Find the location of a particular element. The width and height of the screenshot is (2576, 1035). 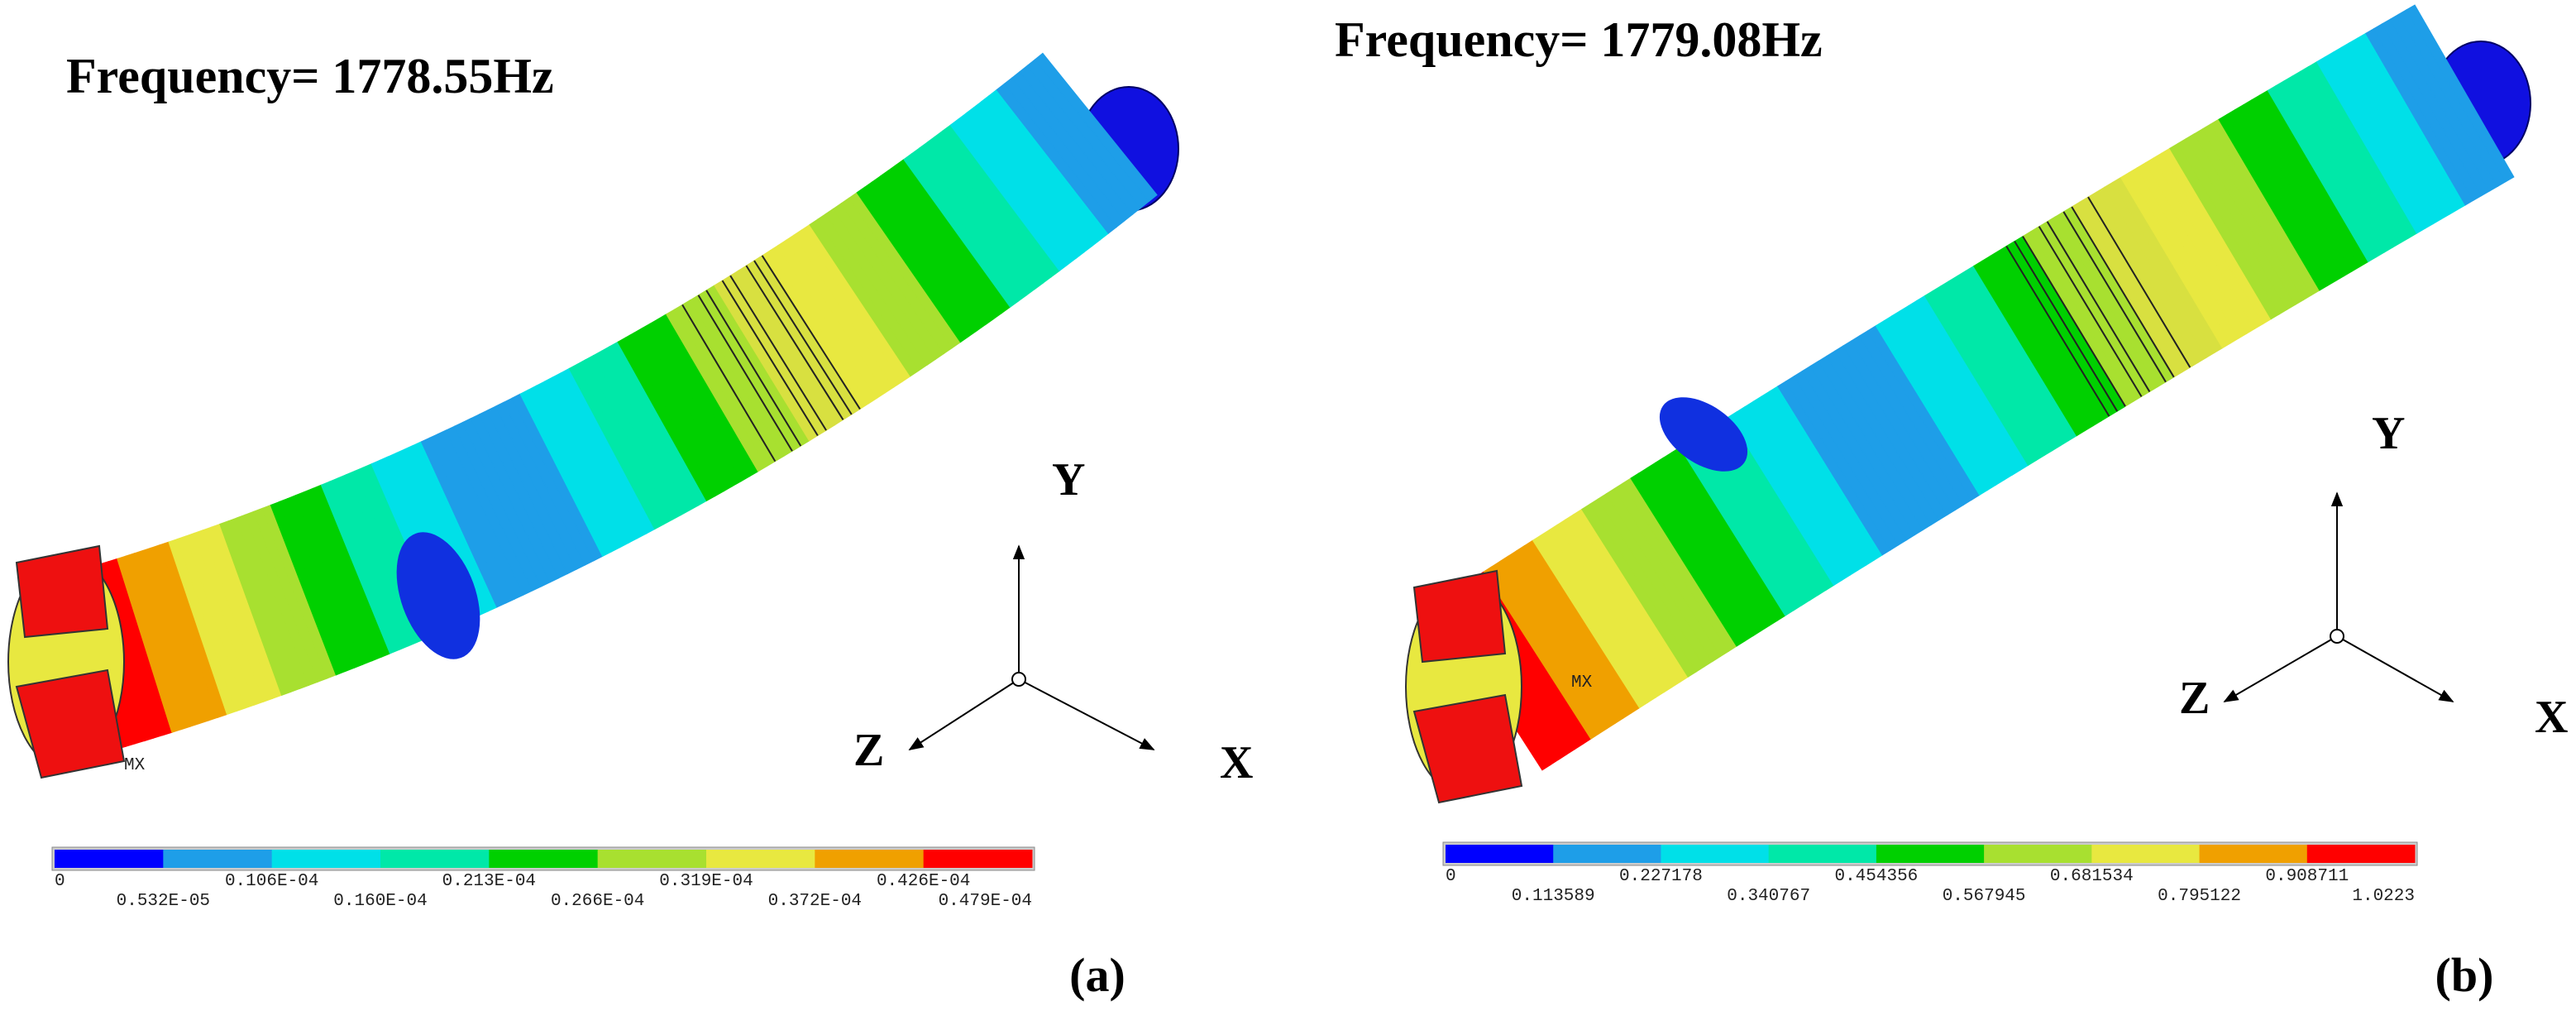

colorbar-label: 0.479E-04 is located at coordinates (985, 901).